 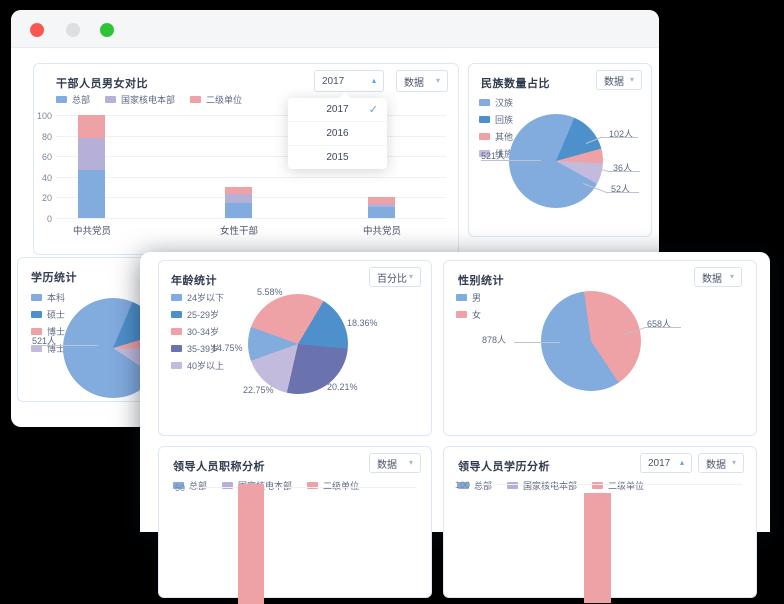 I want to click on card-title: 民族数量占比, so click(x=515, y=84).